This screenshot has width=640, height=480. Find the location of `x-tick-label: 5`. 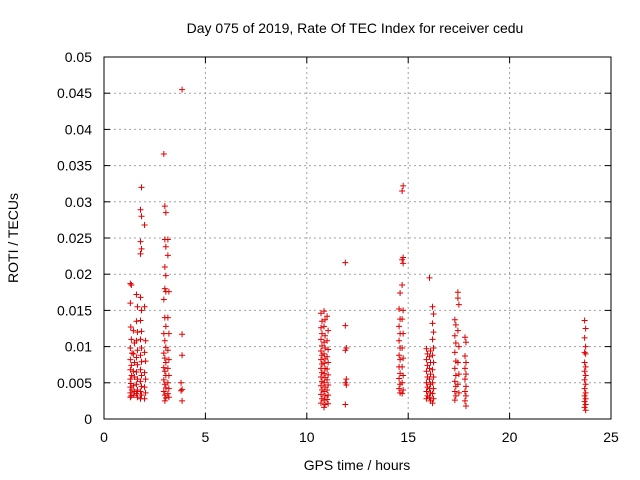

x-tick-label: 5 is located at coordinates (206, 437).